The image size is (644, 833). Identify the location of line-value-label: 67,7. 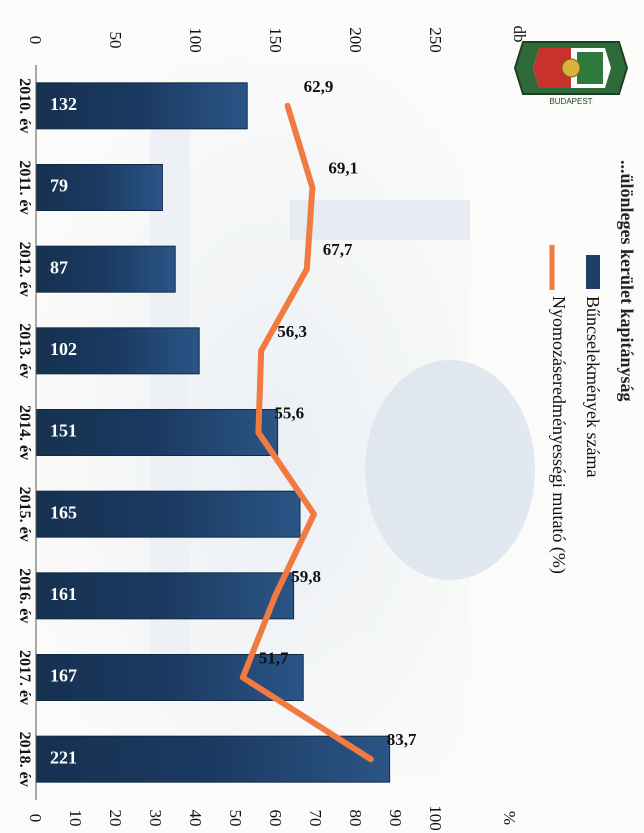
(338, 249).